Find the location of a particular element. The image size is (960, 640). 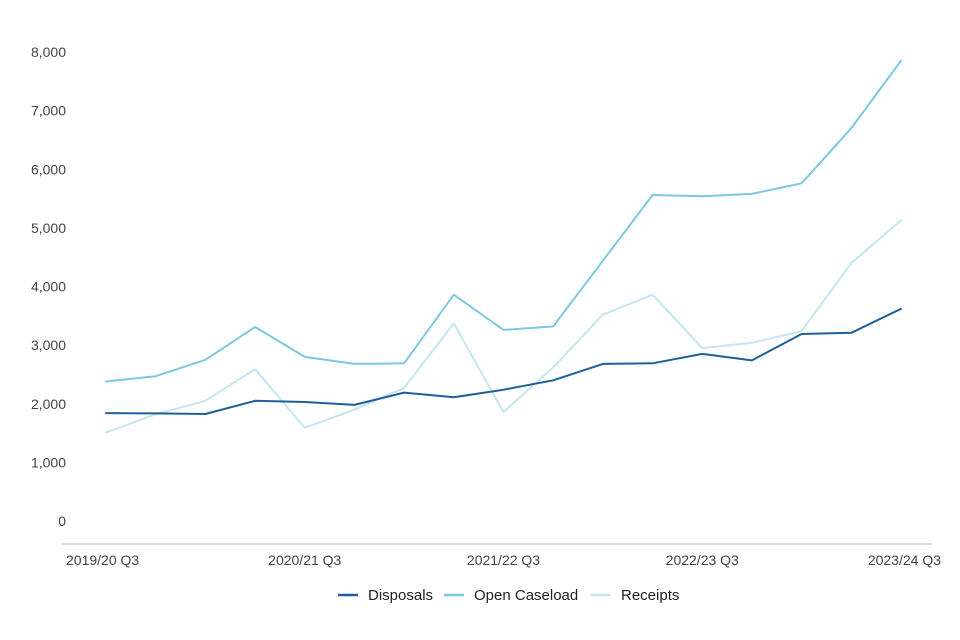

x-tick-label: 2019/20 Q3 is located at coordinates (102, 560).